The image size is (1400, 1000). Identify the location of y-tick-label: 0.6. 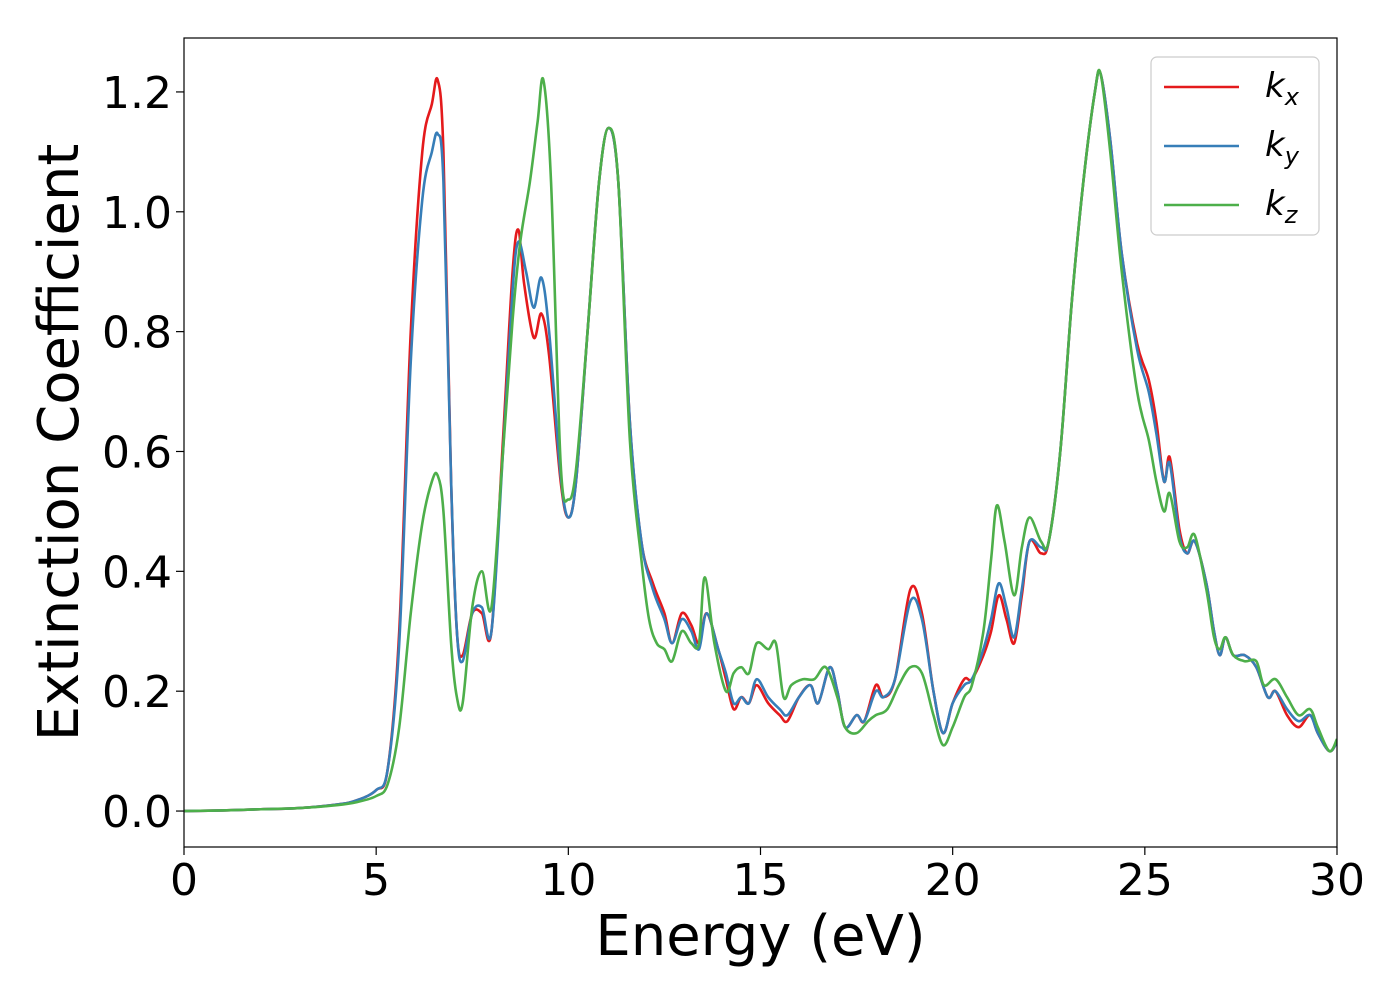
(137, 452).